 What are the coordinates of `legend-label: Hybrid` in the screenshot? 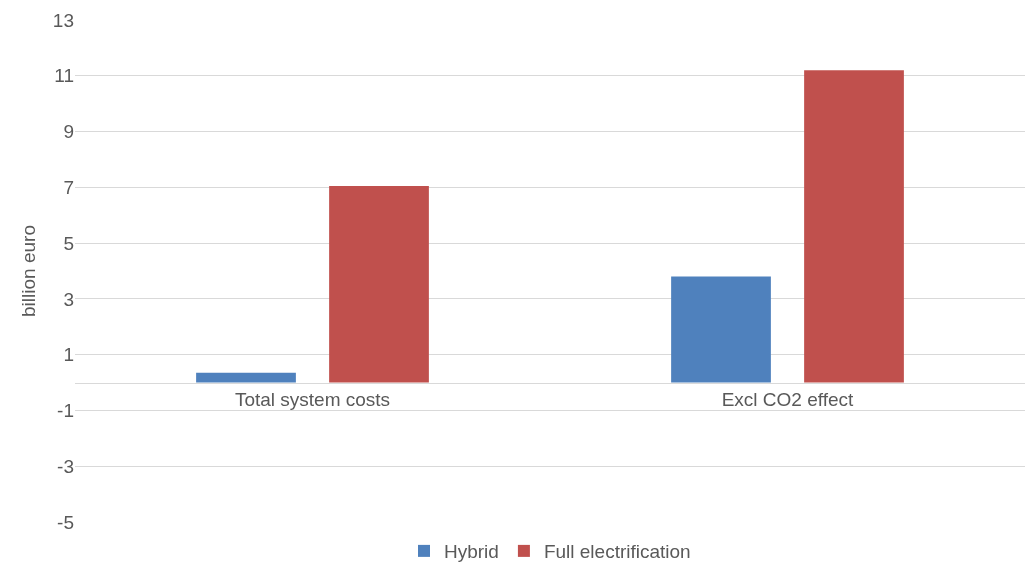 It's located at (471, 552).